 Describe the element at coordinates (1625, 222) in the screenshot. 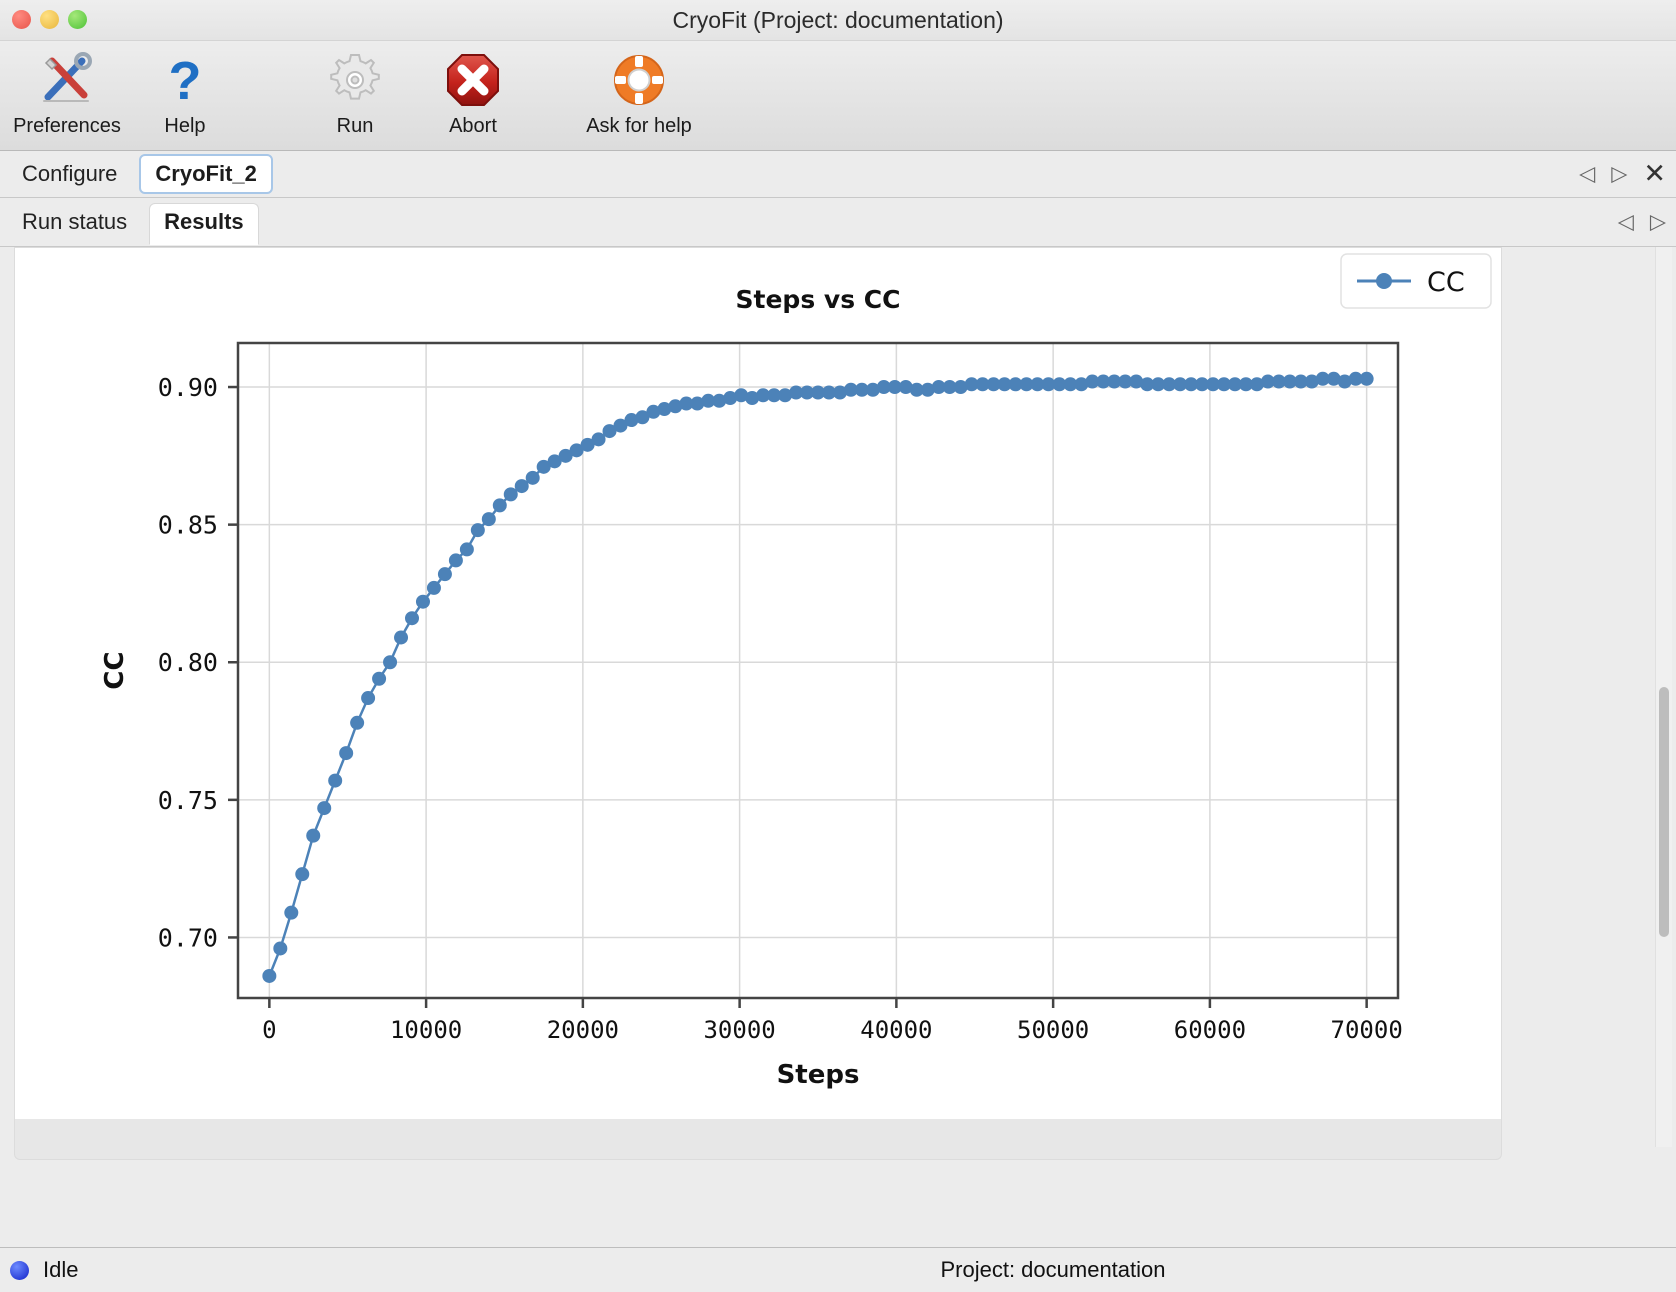

I see `prev-inner-tab-icon: ◁` at that location.